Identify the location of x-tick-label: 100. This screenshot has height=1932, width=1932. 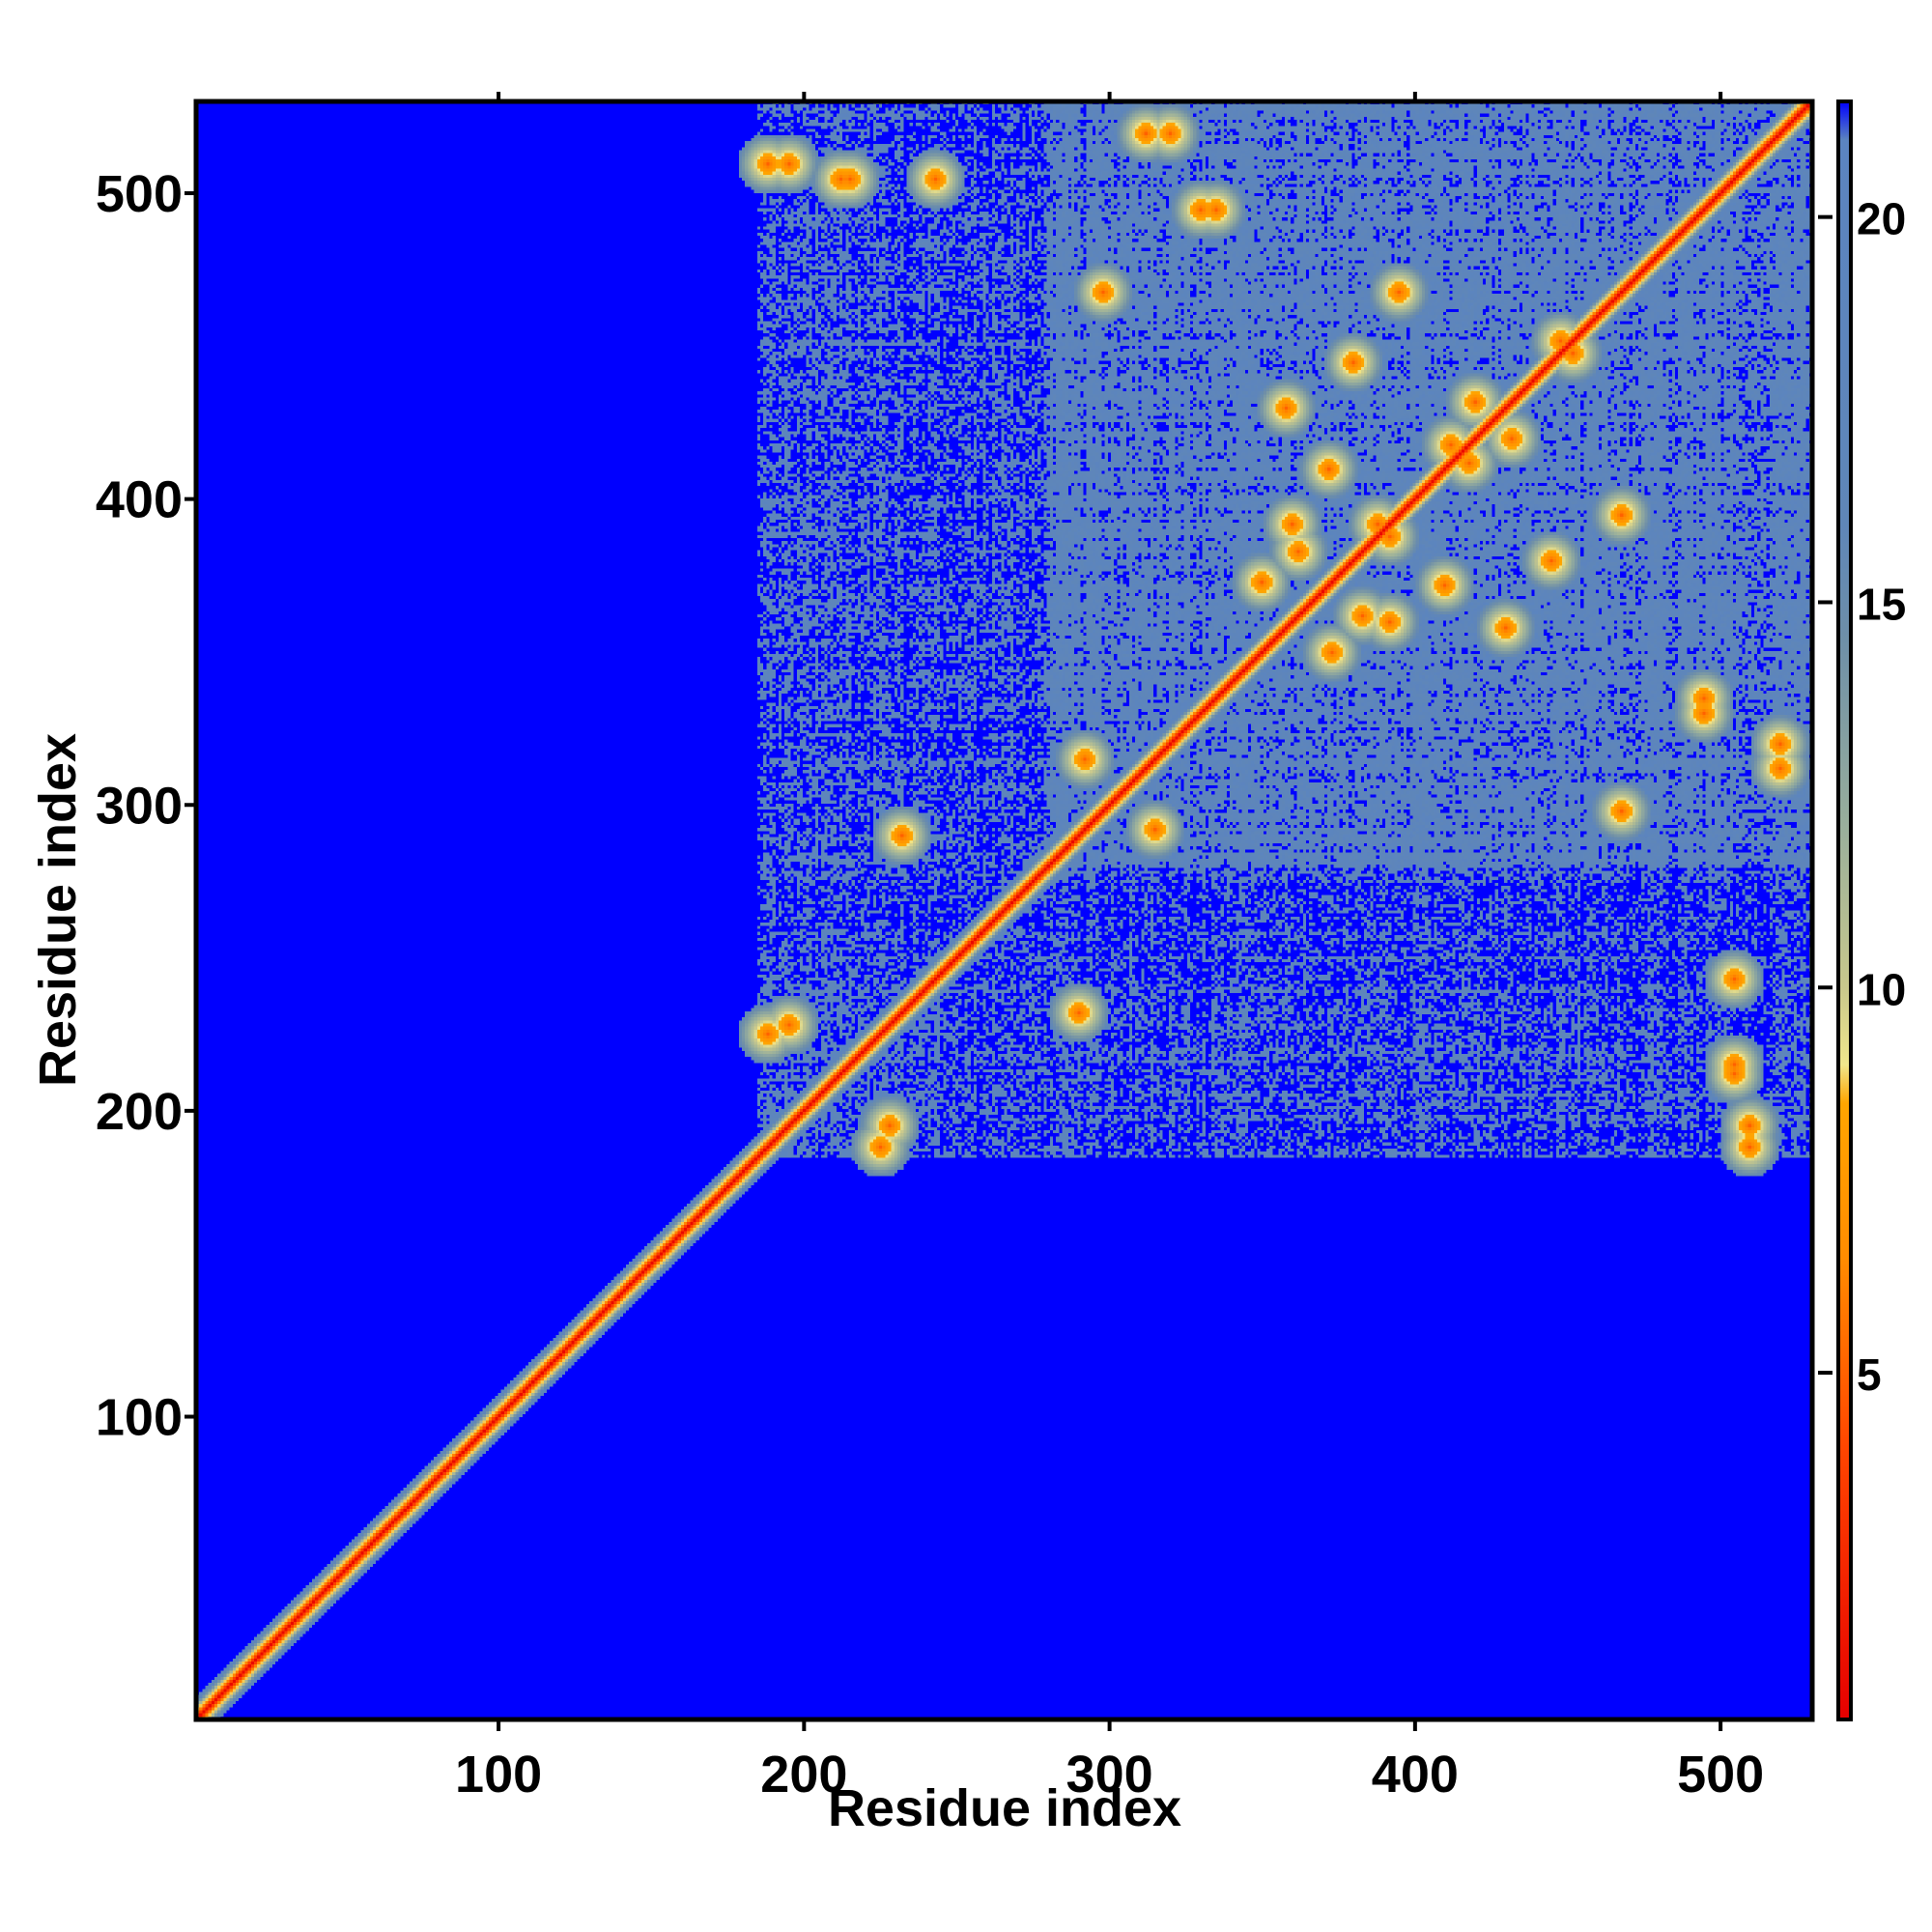
(498, 1775).